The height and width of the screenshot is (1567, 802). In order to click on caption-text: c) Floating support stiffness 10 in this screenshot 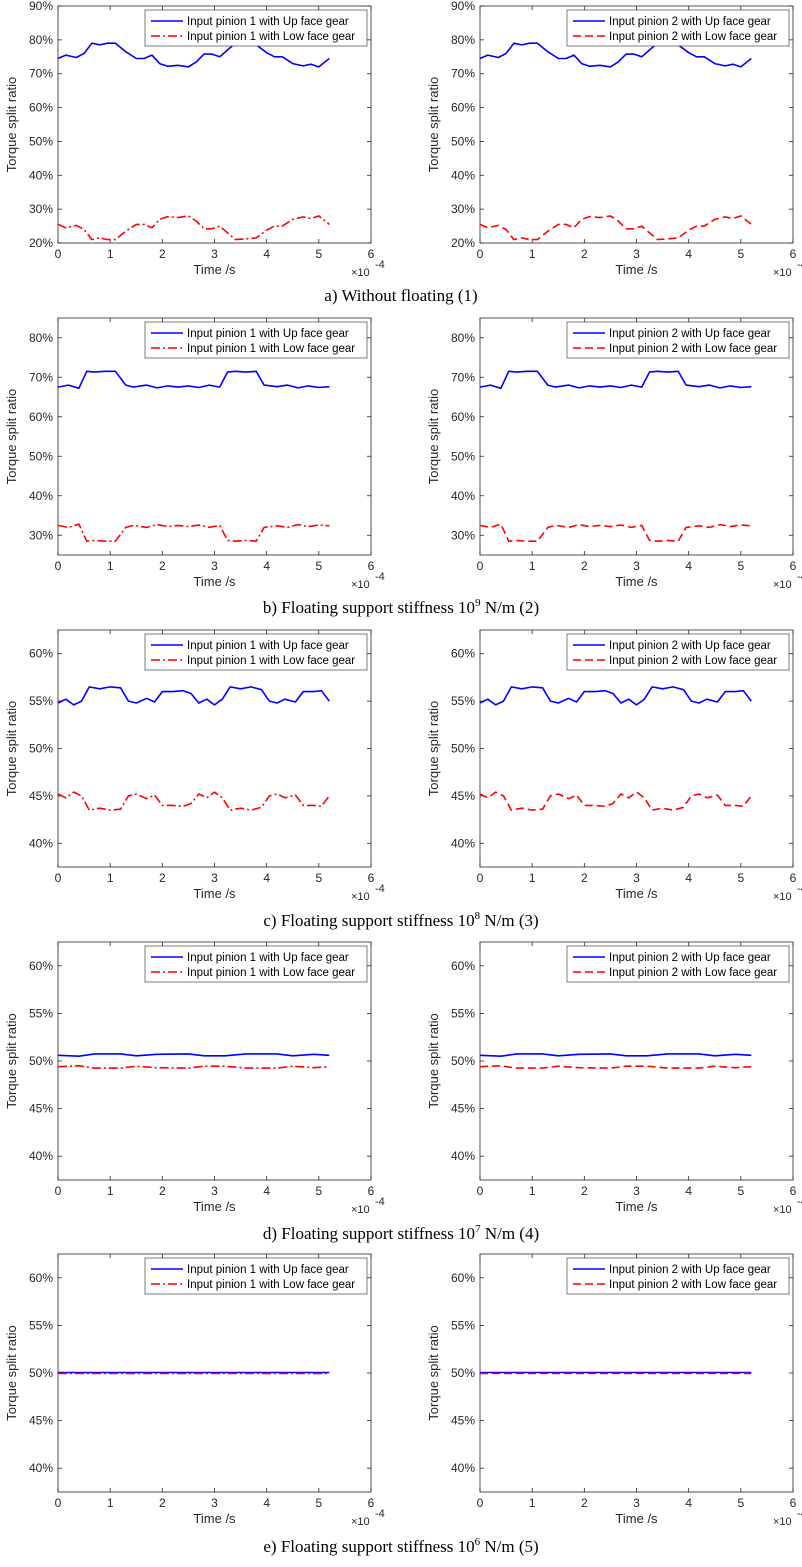, I will do `click(368, 920)`.